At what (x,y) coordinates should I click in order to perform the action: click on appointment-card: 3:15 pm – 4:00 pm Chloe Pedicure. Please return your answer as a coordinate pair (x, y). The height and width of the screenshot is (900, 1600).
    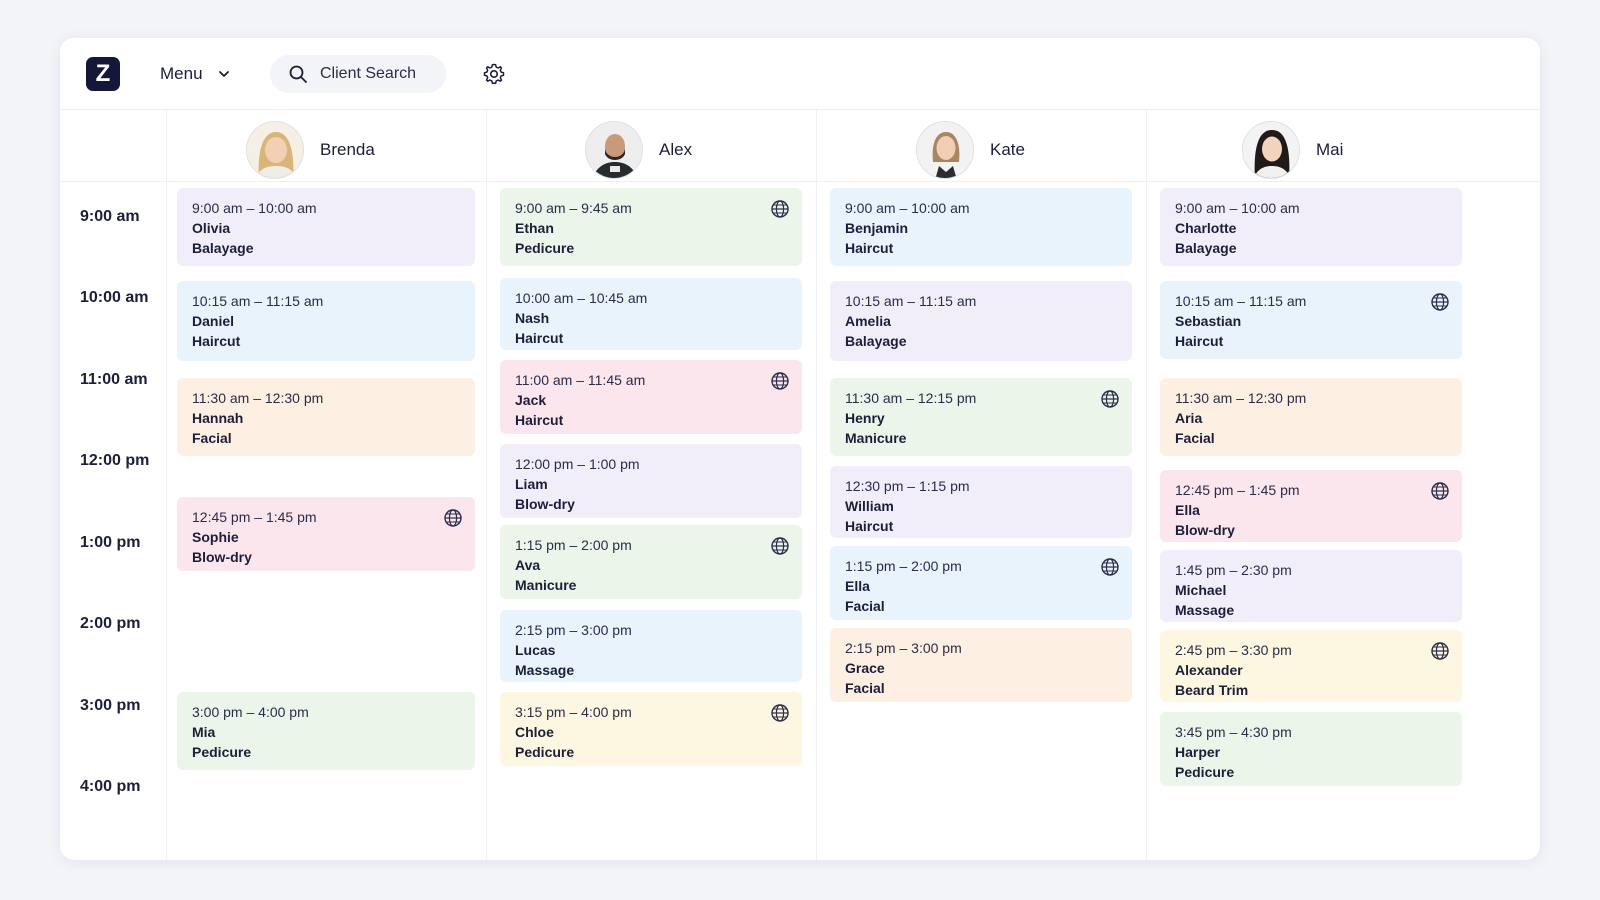
    Looking at the image, I should click on (651, 729).